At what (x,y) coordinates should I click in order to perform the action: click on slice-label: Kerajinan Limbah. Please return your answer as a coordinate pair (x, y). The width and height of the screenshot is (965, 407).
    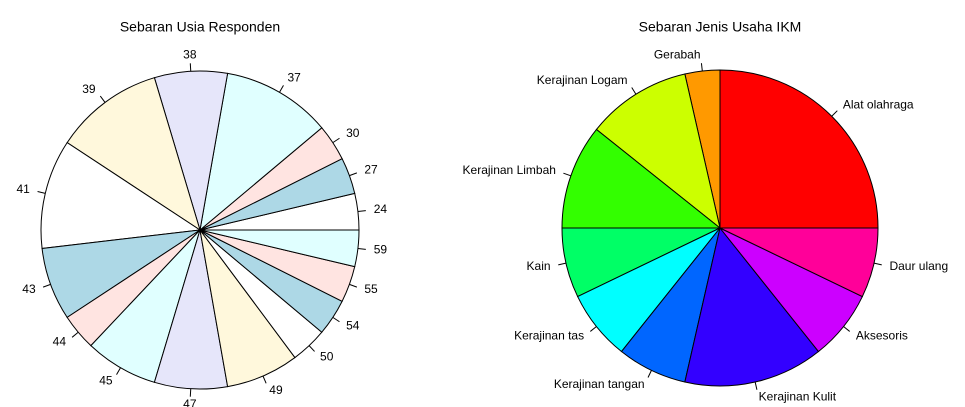
    Looking at the image, I should click on (509, 170).